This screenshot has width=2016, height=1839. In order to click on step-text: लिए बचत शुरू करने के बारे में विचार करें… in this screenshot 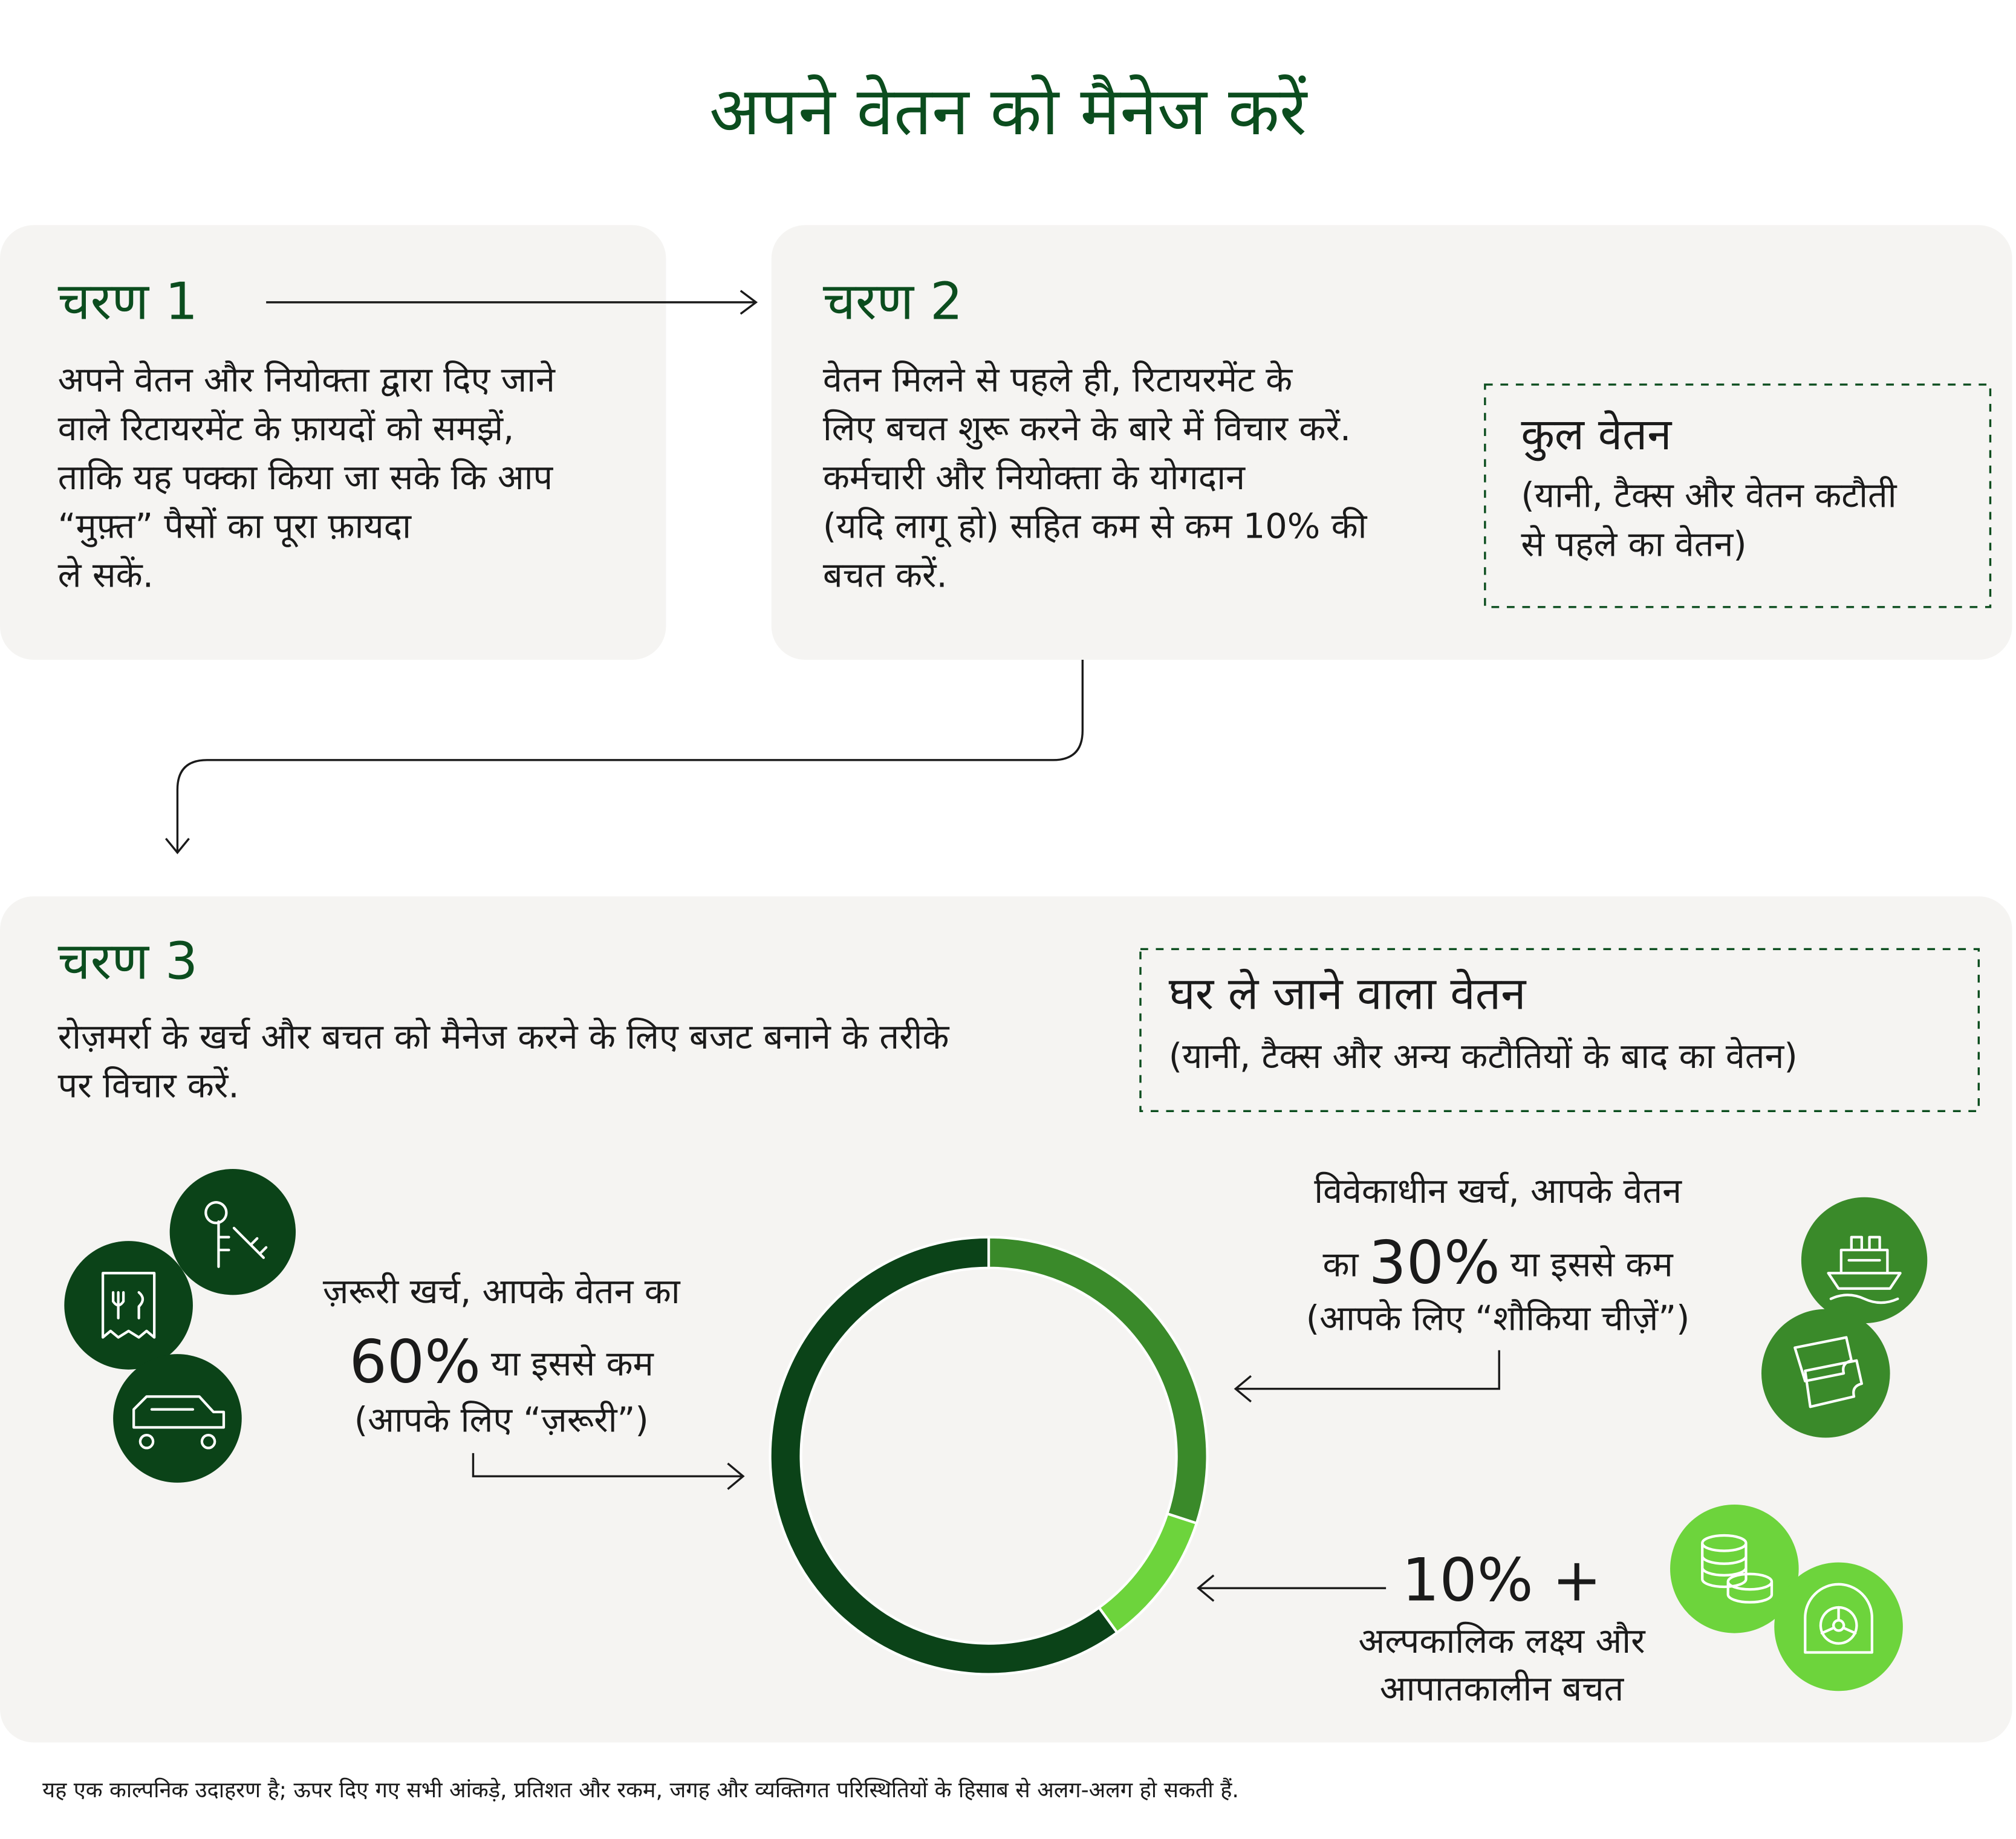, I will do `click(1087, 429)`.